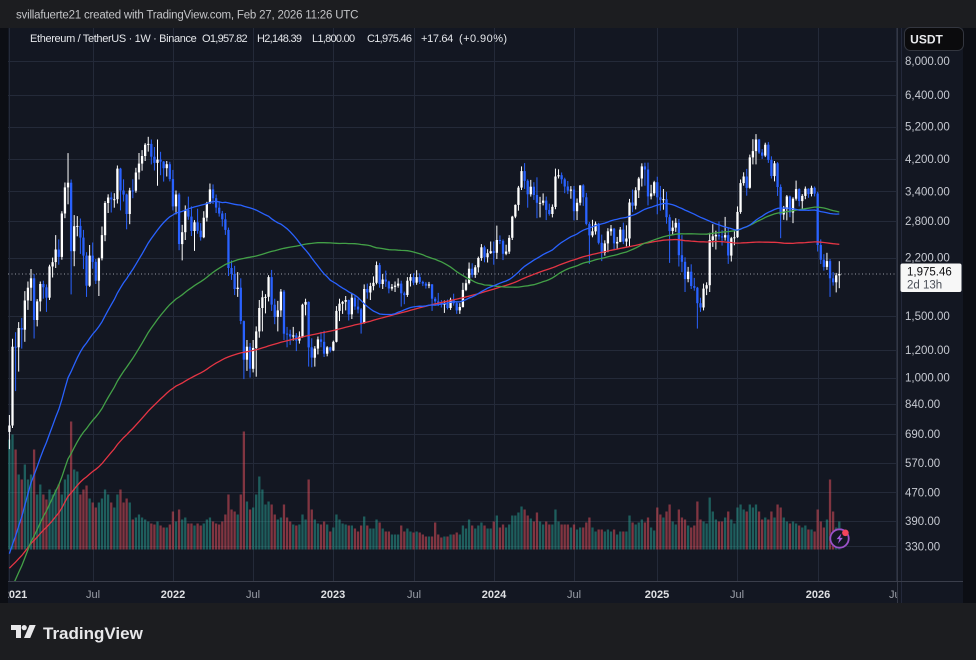 The width and height of the screenshot is (976, 660). Describe the element at coordinates (173, 595) in the screenshot. I see `svg-text: 2022` at that location.